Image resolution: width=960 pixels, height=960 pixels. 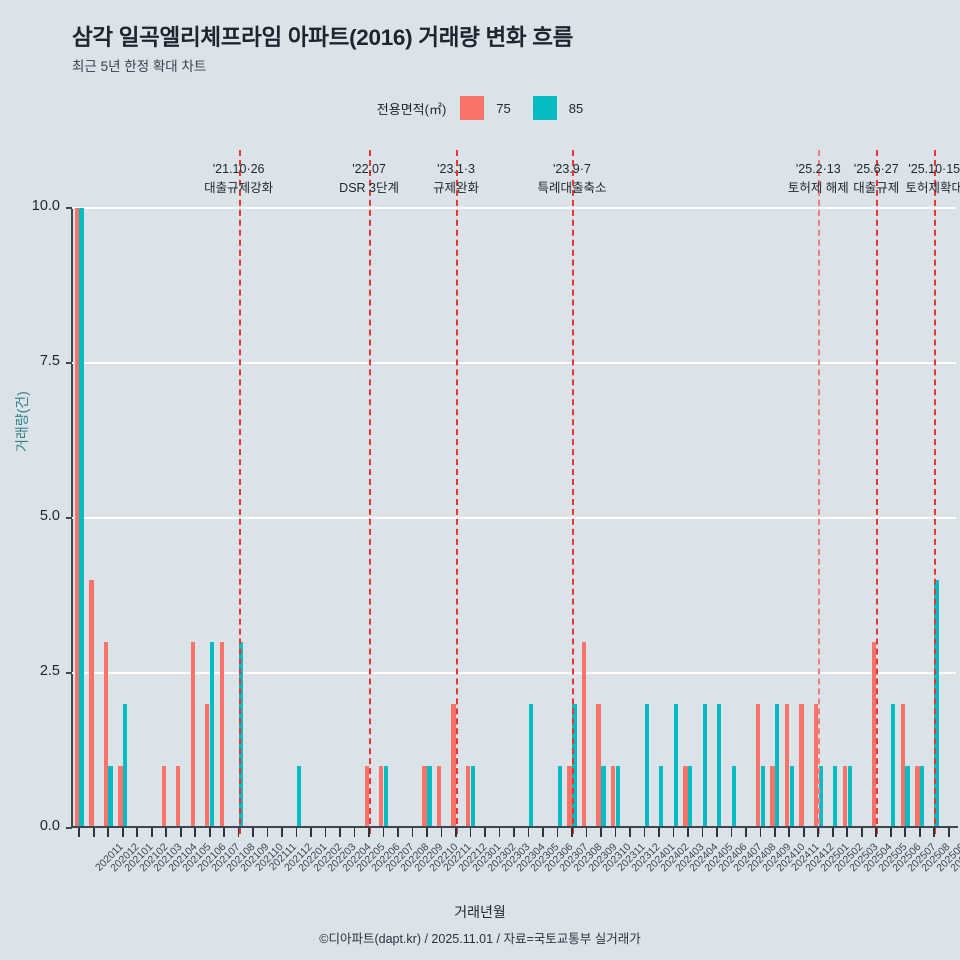 What do you see at coordinates (876, 179) in the screenshot?
I see `event-label-202506: '25.6·27 대출규제` at bounding box center [876, 179].